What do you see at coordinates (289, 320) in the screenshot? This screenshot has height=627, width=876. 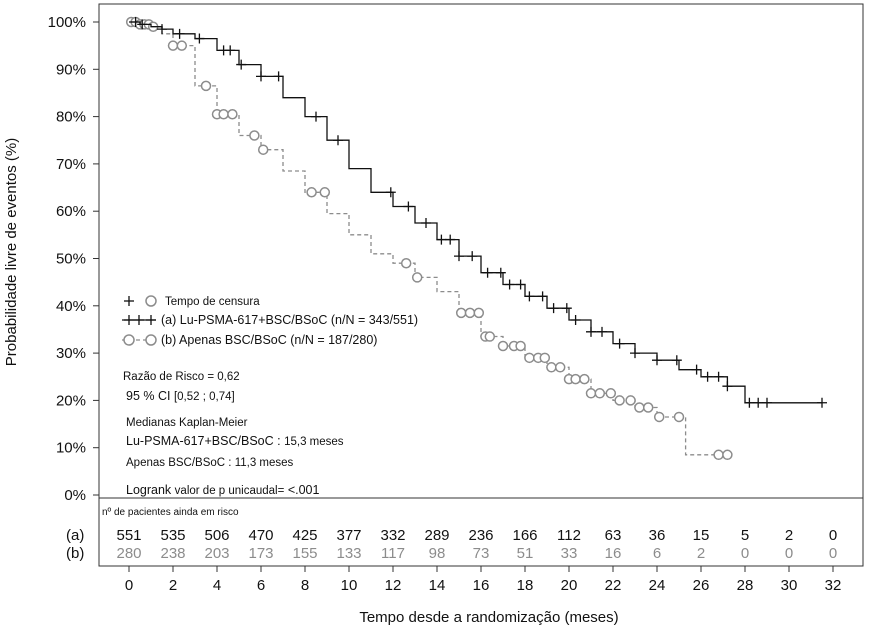 I see `legend-series-a-label: (a) Lu-PSMA-617+BSC/BSoC (n/N = 343/551)` at bounding box center [289, 320].